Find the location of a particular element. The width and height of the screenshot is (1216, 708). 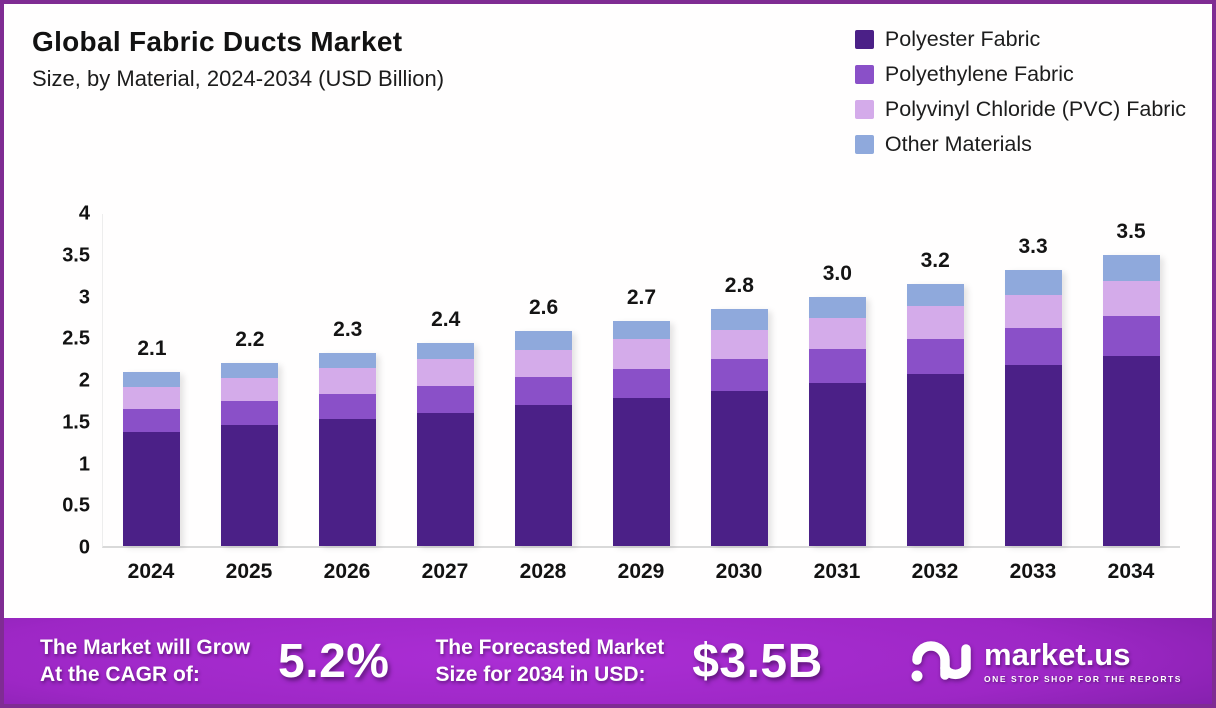

bar-total-label: 3.3 is located at coordinates (1033, 247).